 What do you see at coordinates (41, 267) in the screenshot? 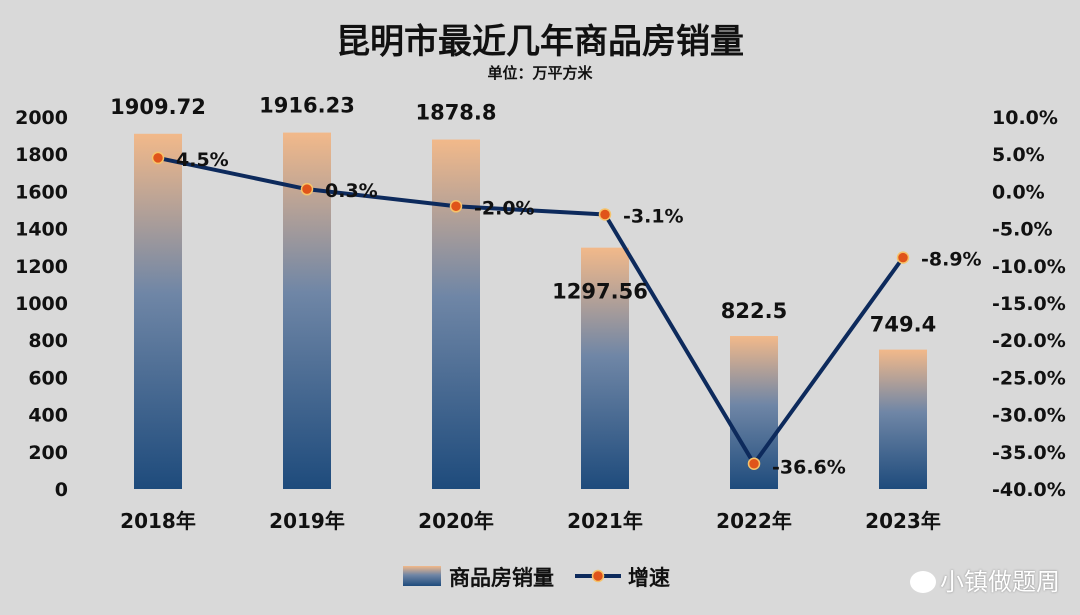
I see `left-tick-label: 1200` at bounding box center [41, 267].